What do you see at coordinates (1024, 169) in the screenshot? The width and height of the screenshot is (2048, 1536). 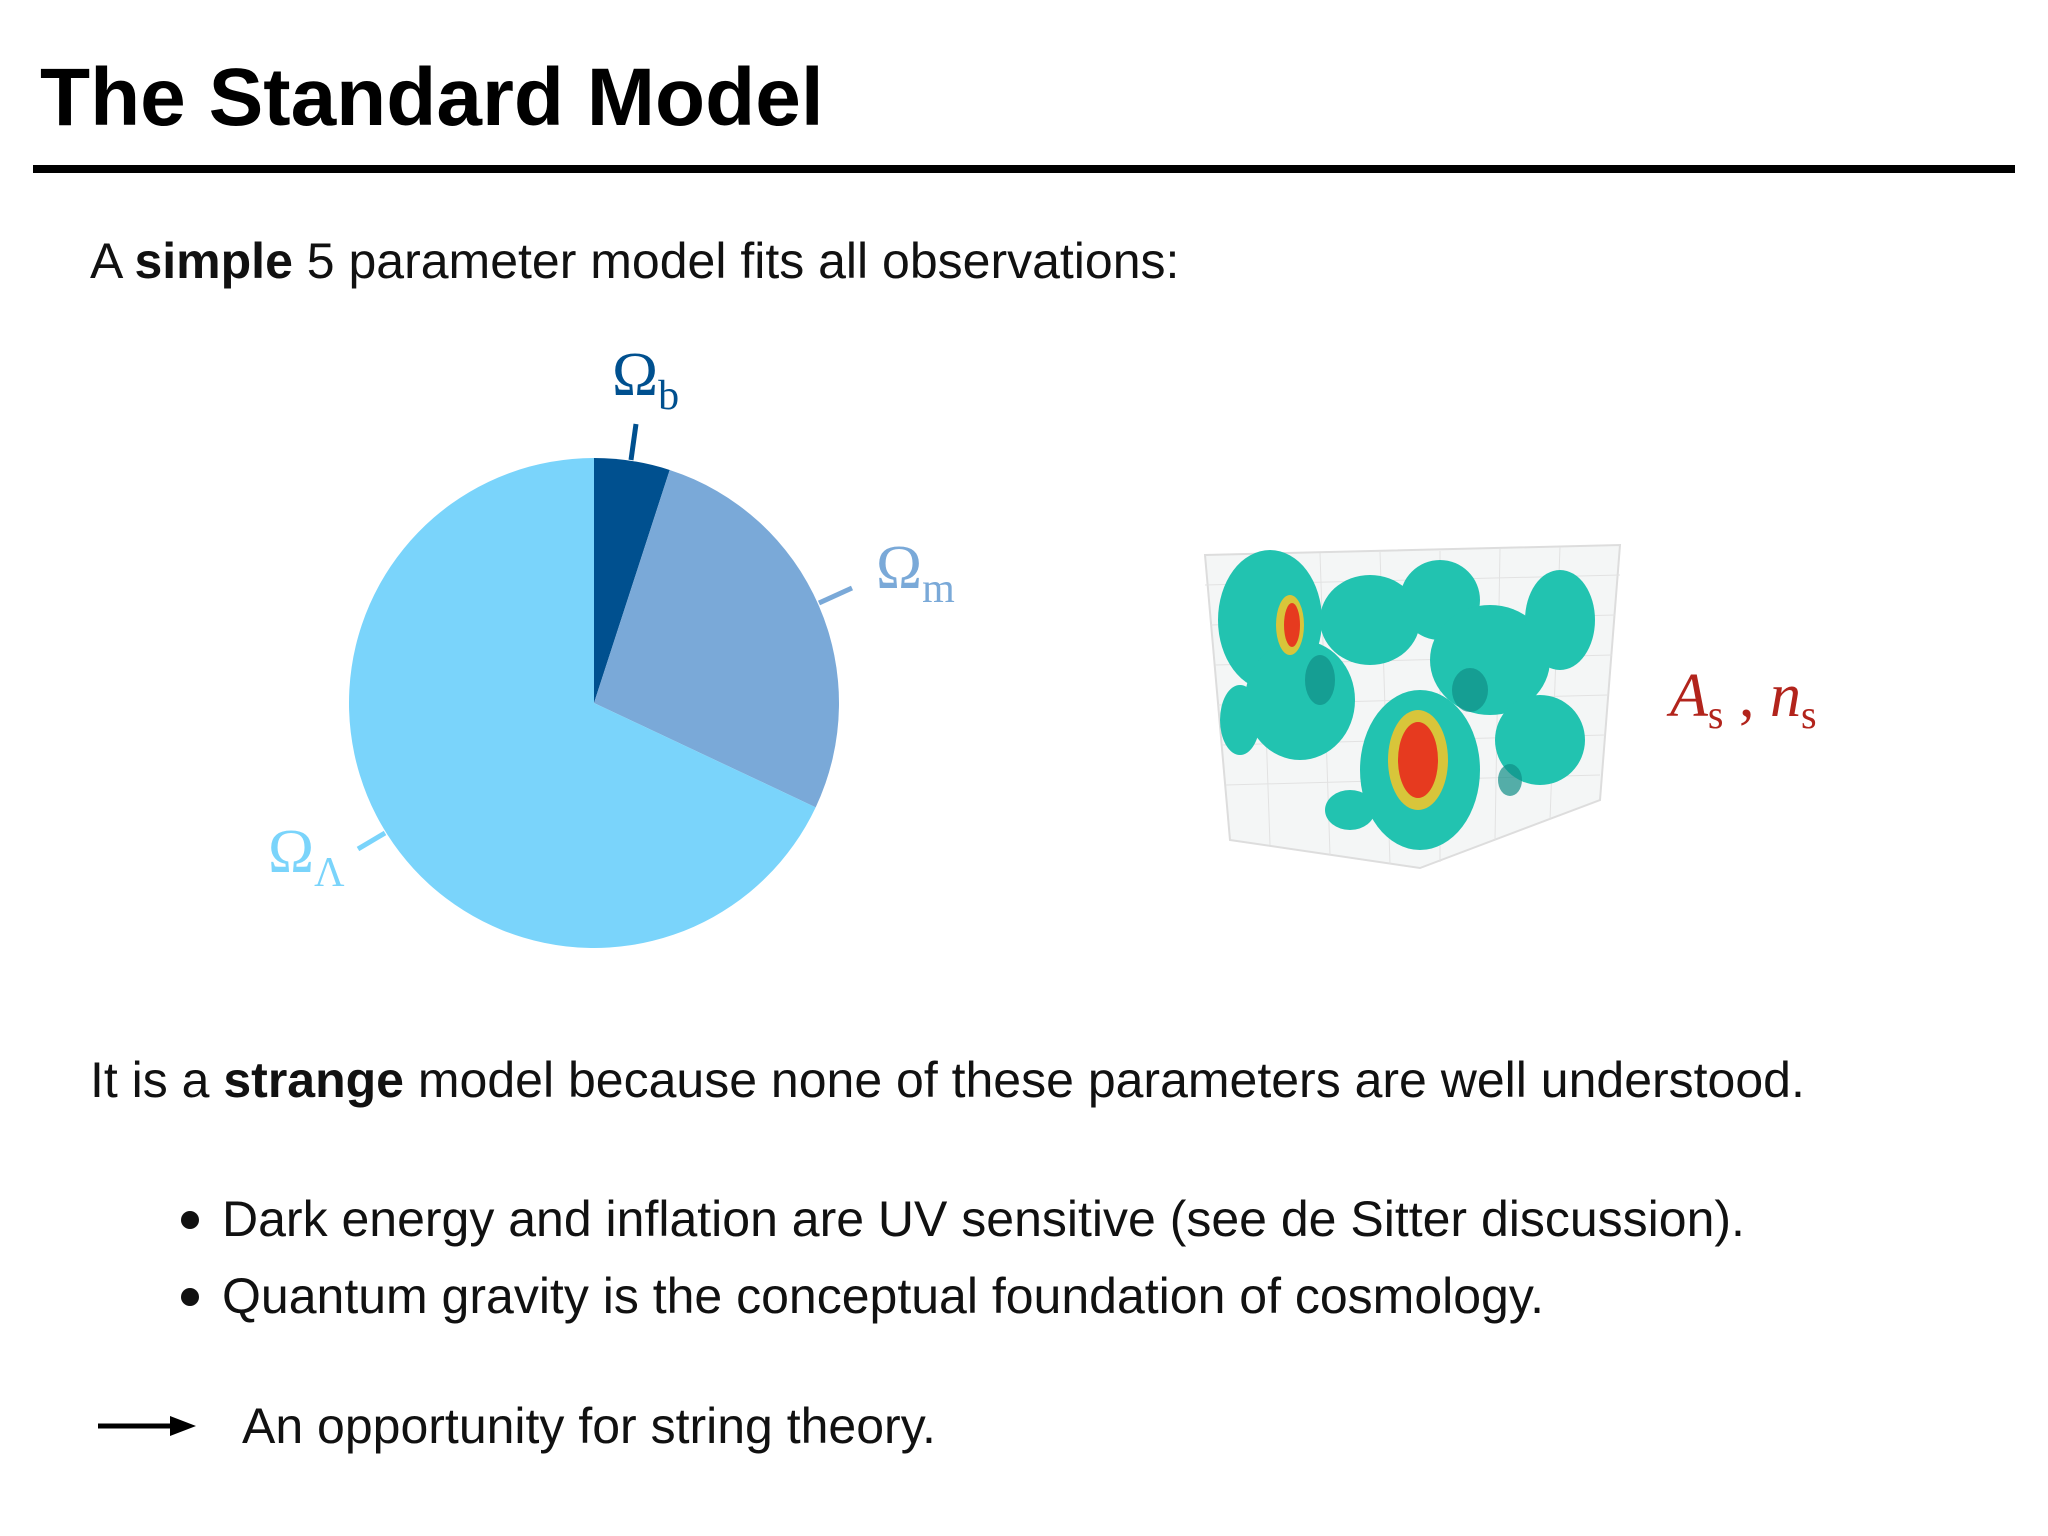 I see `title-rule` at bounding box center [1024, 169].